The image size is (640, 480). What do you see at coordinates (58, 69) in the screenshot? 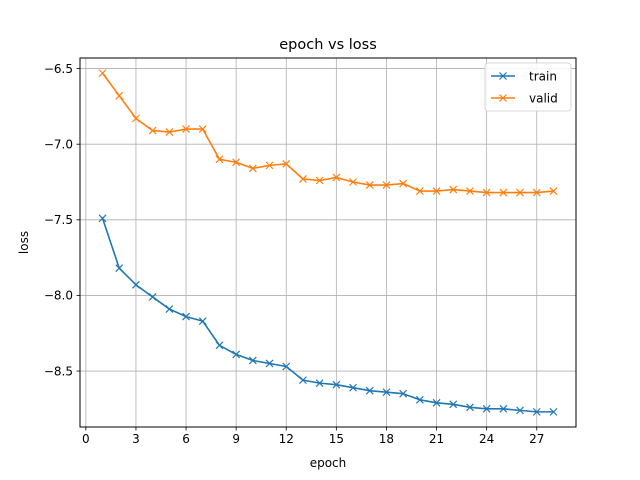
I see `y-tick-label: −6.5` at bounding box center [58, 69].